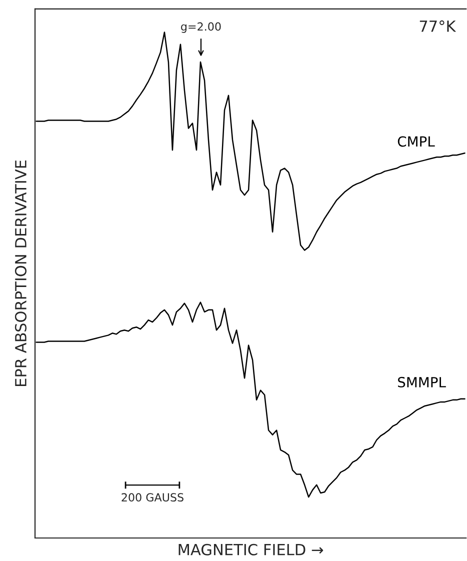 Image resolution: width=467 pixels, height=561 pixels. What do you see at coordinates (438, 26) in the screenshot?
I see `text: 77°K` at bounding box center [438, 26].